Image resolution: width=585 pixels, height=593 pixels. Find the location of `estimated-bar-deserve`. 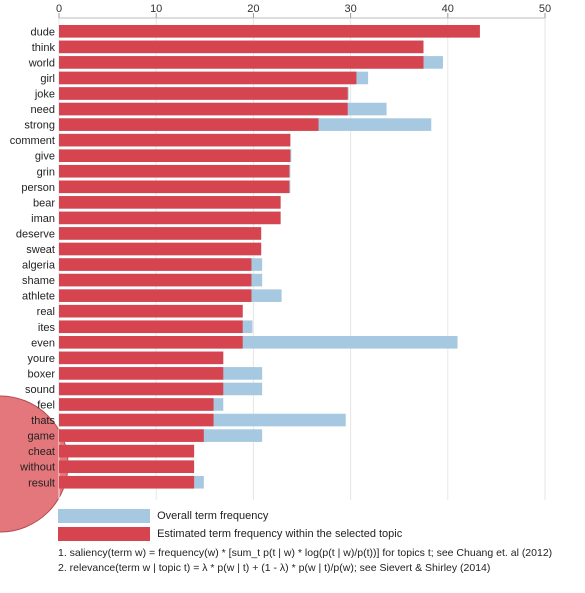

estimated-bar-deserve is located at coordinates (160, 233).